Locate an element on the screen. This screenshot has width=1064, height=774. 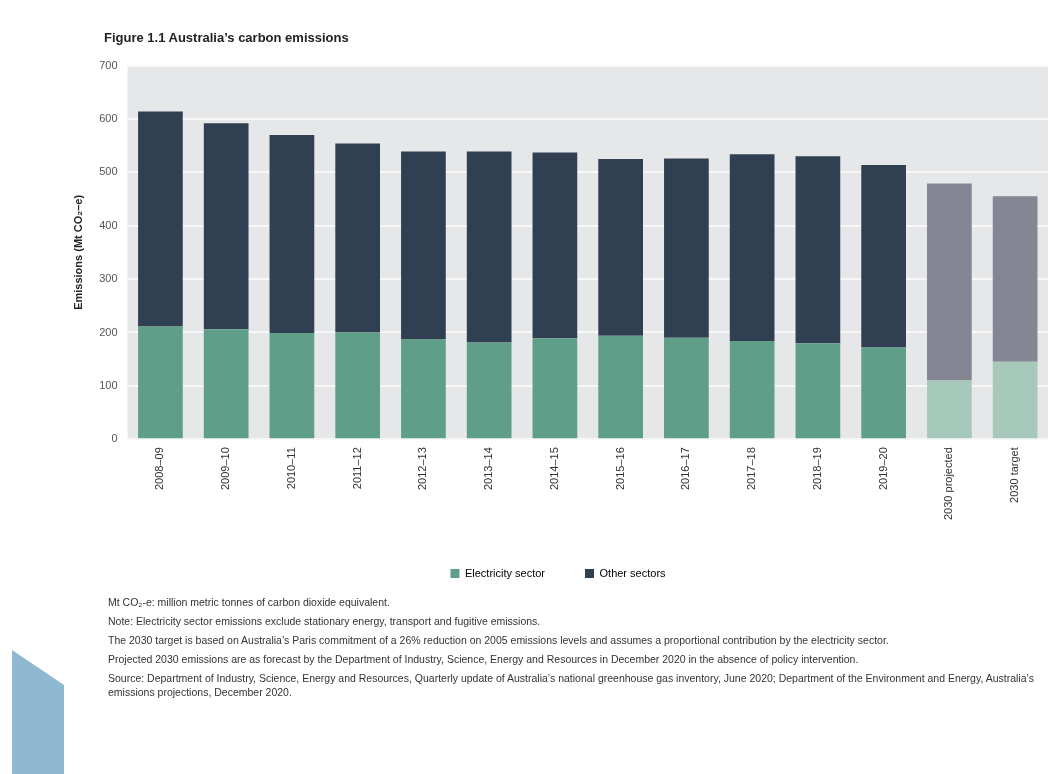
y-tick-label: 0 is located at coordinates (114, 438).